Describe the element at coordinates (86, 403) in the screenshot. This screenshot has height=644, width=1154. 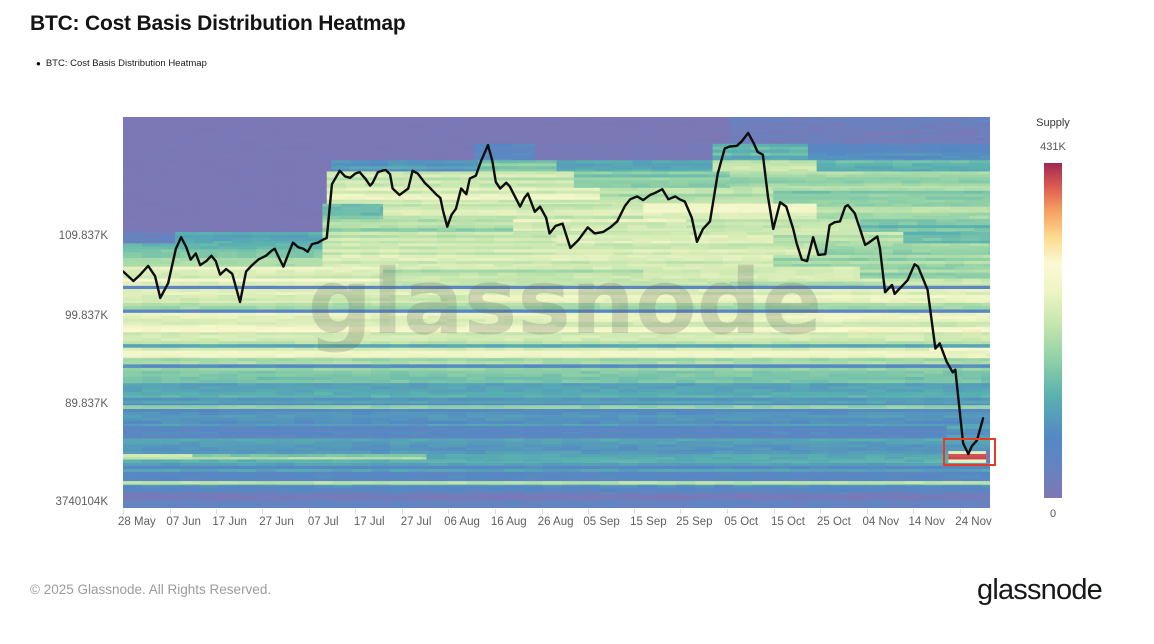
I see `y-axis-label: 89.837K` at that location.